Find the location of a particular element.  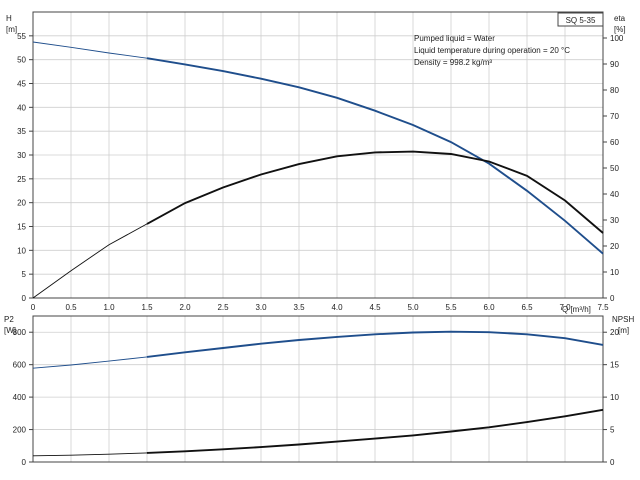

chart-title-box is located at coordinates (580, 19).